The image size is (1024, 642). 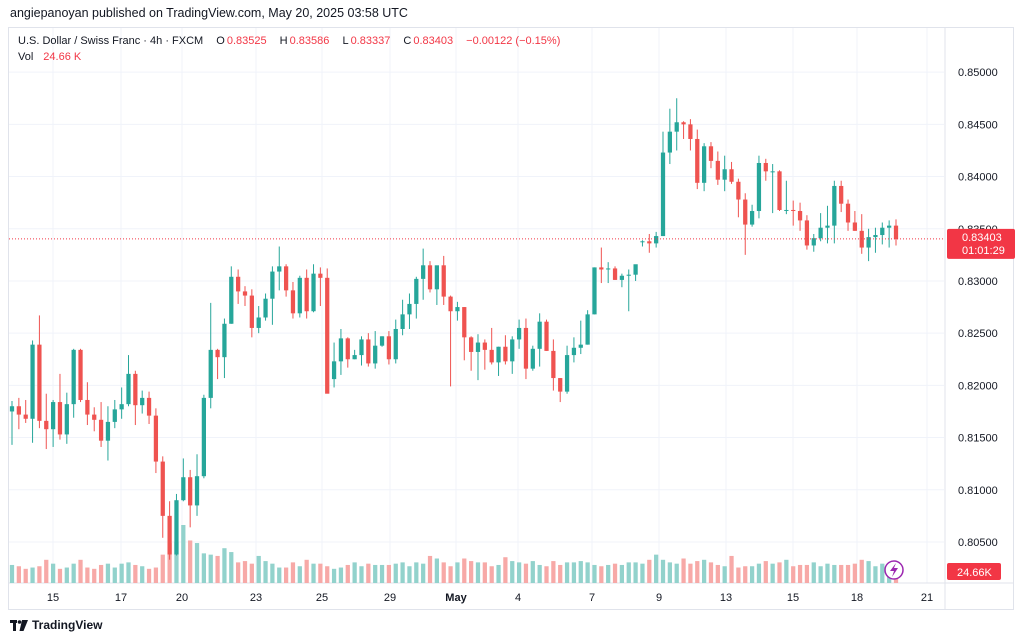 I want to click on volume-tag, so click(x=974, y=571).